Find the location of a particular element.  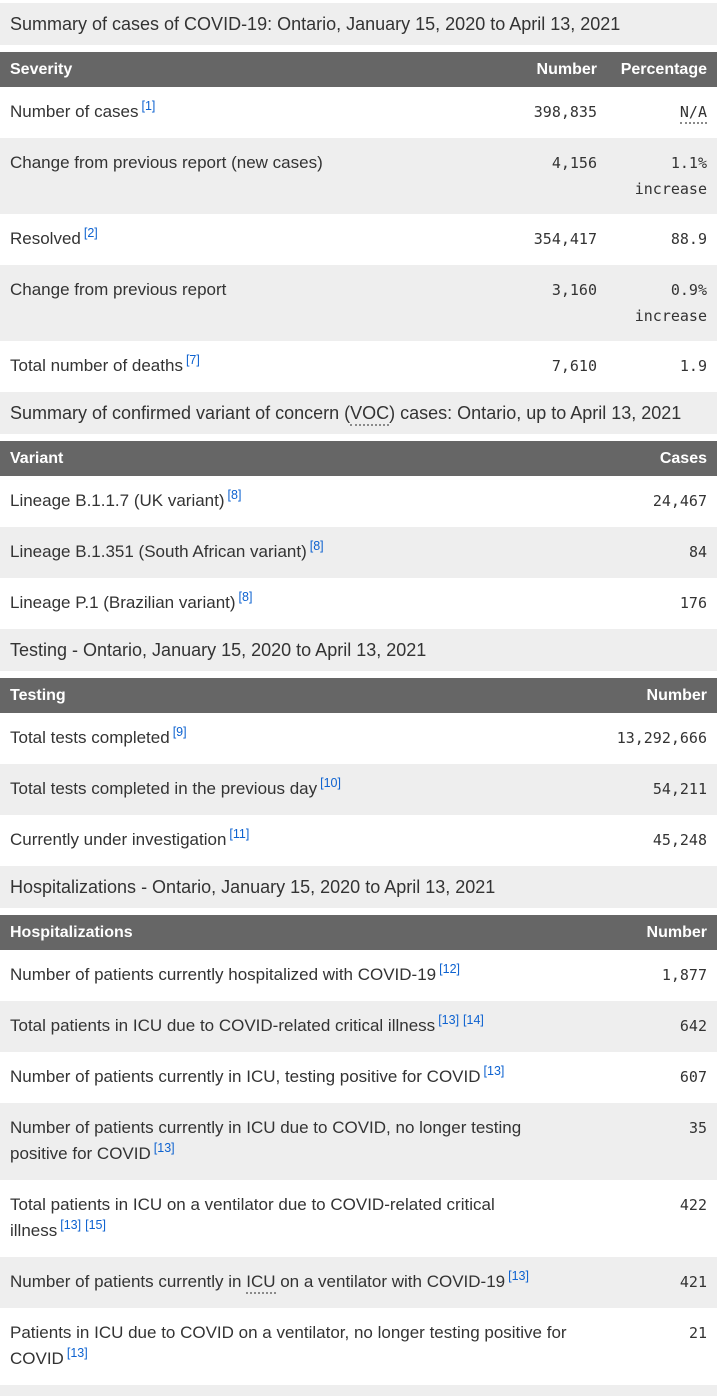

percentage-value: 0.9% is located at coordinates (688, 290).